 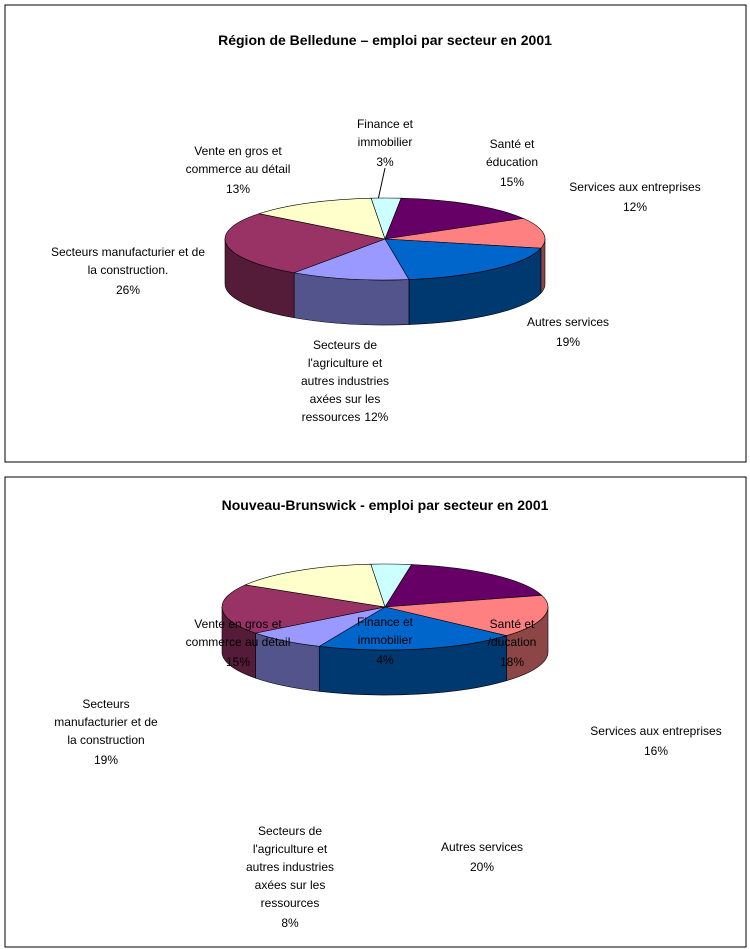 I want to click on value-label: 3%, so click(x=385, y=162).